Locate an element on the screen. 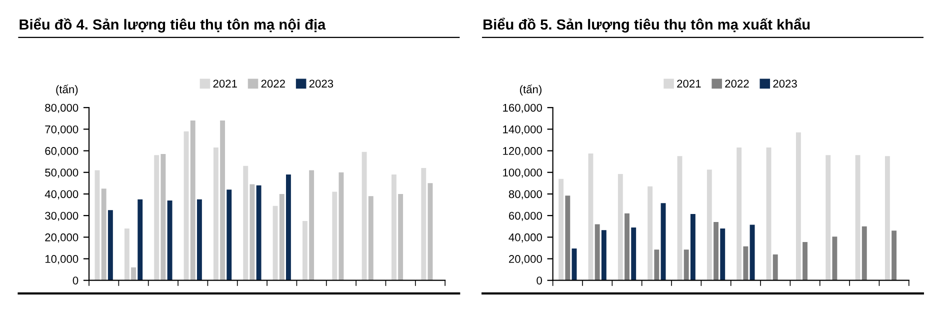 The width and height of the screenshot is (937, 326). y-tick-label: 70,000 is located at coordinates (61, 130).